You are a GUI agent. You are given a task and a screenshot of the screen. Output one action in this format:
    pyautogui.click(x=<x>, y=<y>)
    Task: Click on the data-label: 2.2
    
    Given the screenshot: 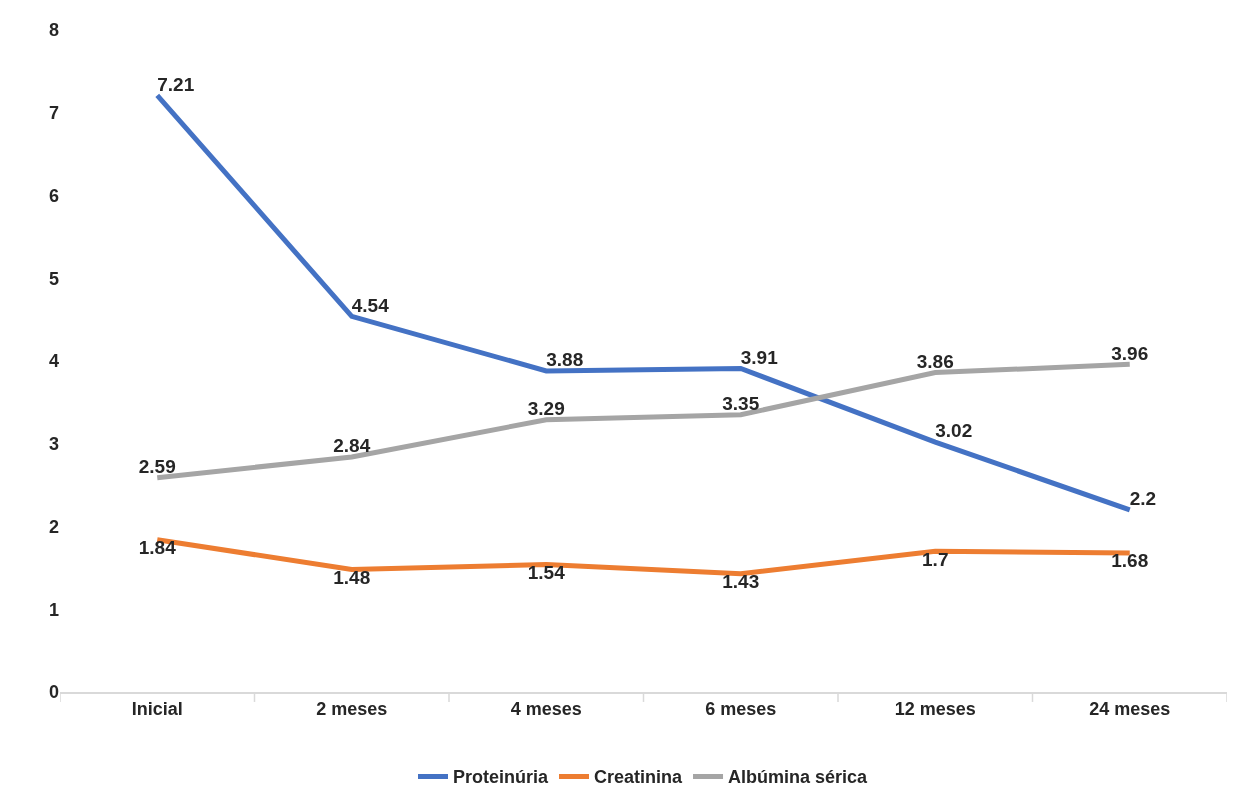 What is the action you would take?
    pyautogui.click(x=1143, y=499)
    